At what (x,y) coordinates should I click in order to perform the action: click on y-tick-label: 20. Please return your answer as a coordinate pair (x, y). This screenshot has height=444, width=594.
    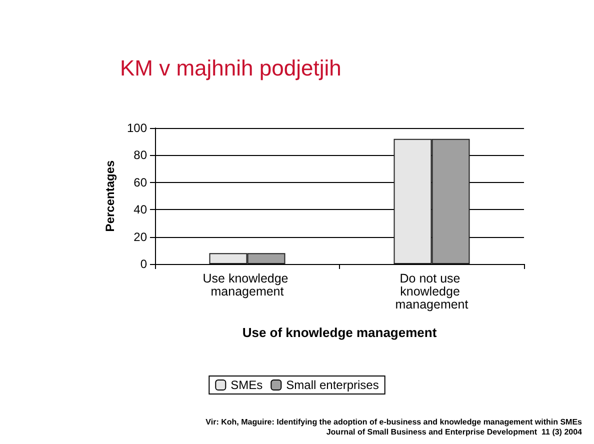
    Looking at the image, I should click on (141, 237).